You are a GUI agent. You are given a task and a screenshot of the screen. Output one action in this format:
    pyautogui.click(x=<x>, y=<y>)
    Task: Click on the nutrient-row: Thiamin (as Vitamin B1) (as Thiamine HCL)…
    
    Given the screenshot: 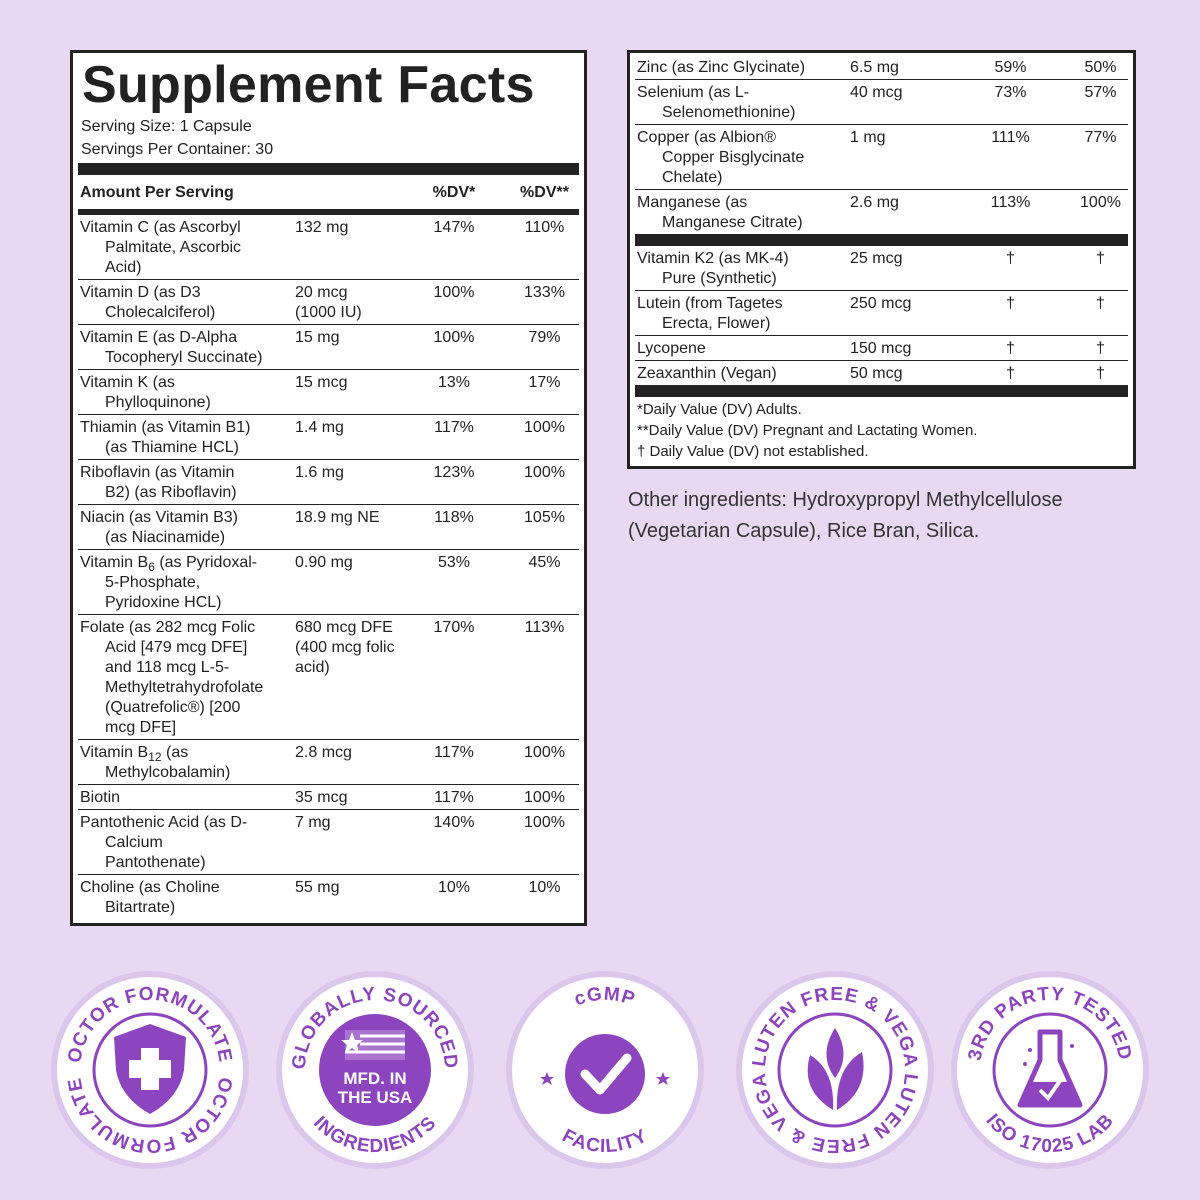 What is the action you would take?
    pyautogui.click(x=328, y=437)
    